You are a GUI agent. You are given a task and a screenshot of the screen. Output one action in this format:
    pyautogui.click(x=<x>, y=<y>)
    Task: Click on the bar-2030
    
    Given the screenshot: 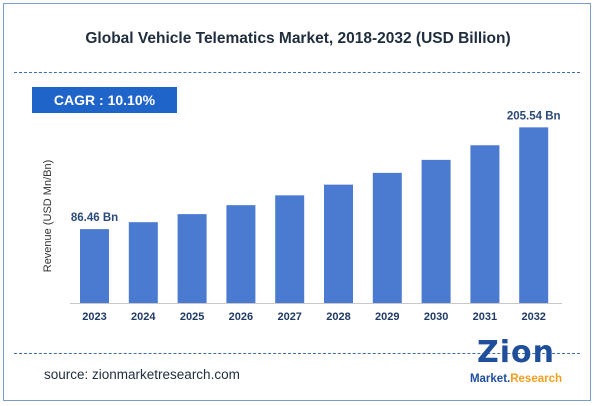 What is the action you would take?
    pyautogui.click(x=436, y=231)
    